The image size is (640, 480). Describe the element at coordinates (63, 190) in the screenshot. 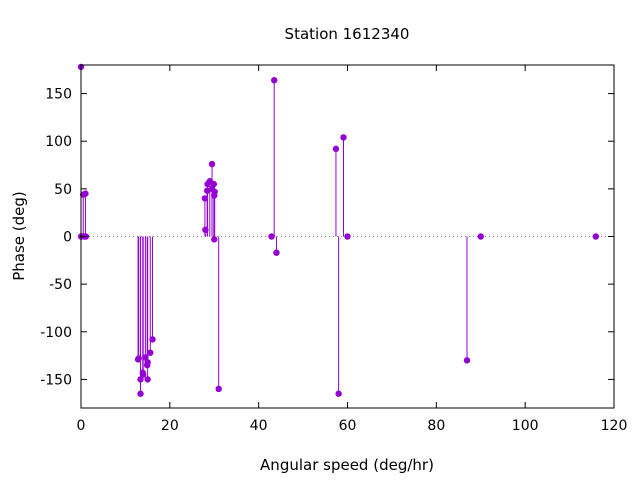

I see `y-tick-label: 50` at that location.